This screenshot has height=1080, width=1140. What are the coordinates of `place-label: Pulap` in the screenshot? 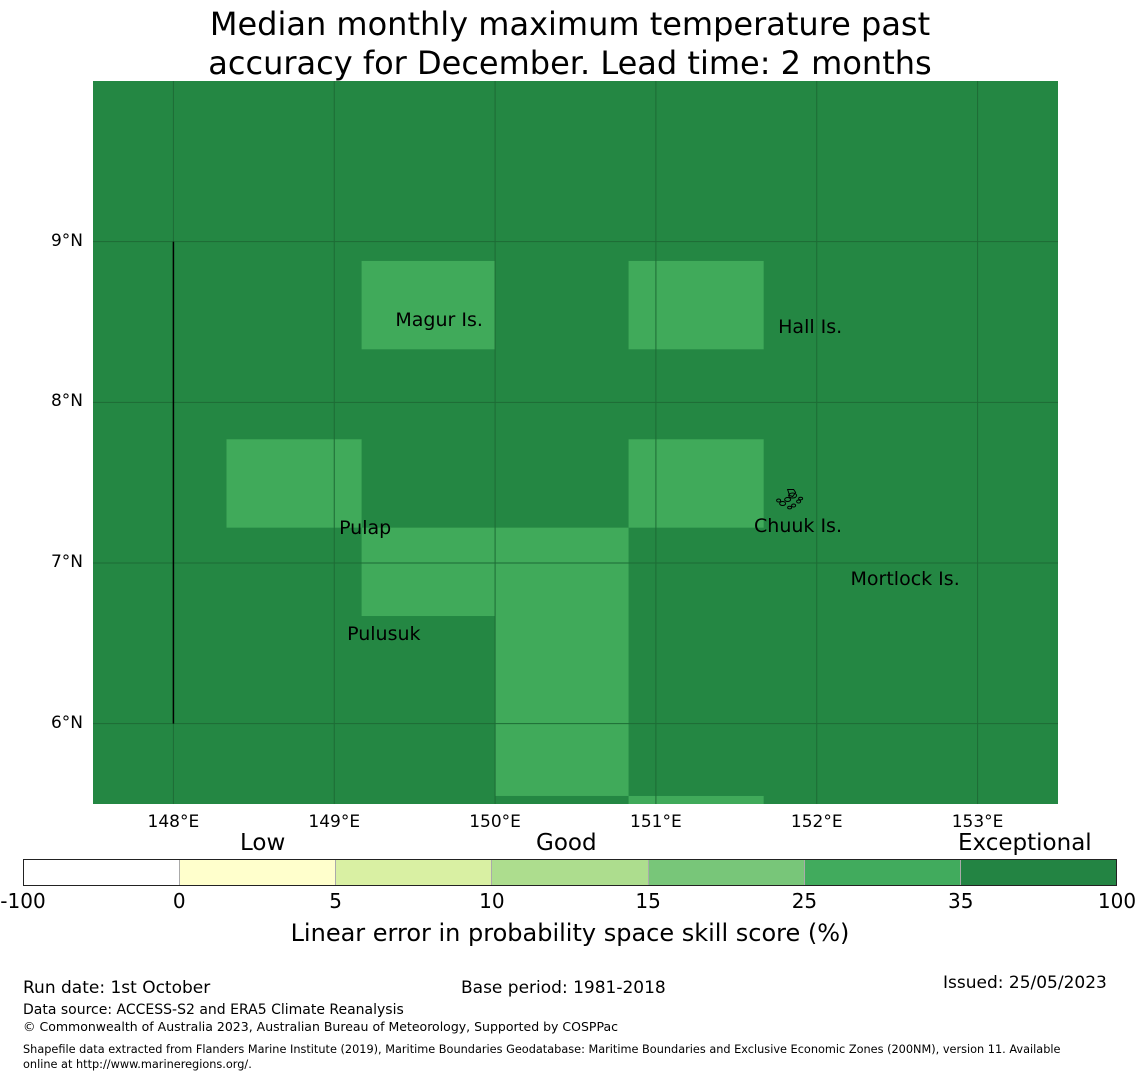 It's located at (365, 527).